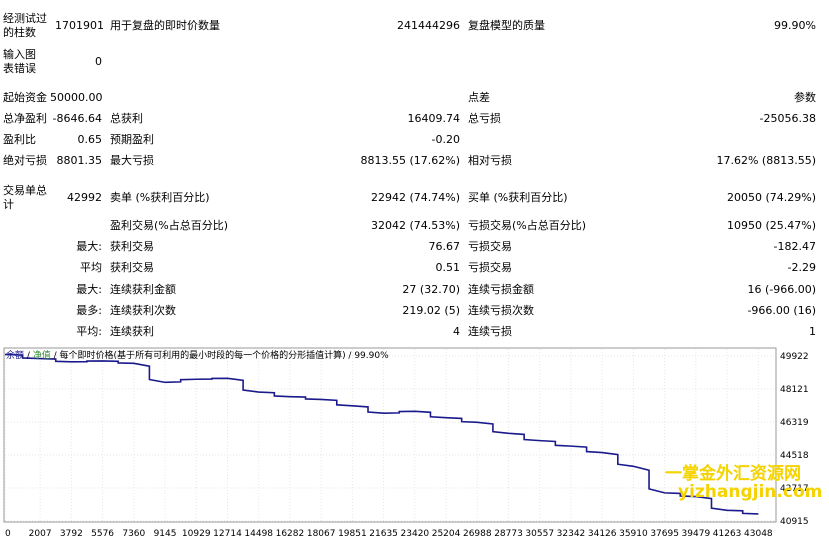 This screenshot has width=829, height=543. I want to click on x-tick-label: 14498, so click(258, 534).